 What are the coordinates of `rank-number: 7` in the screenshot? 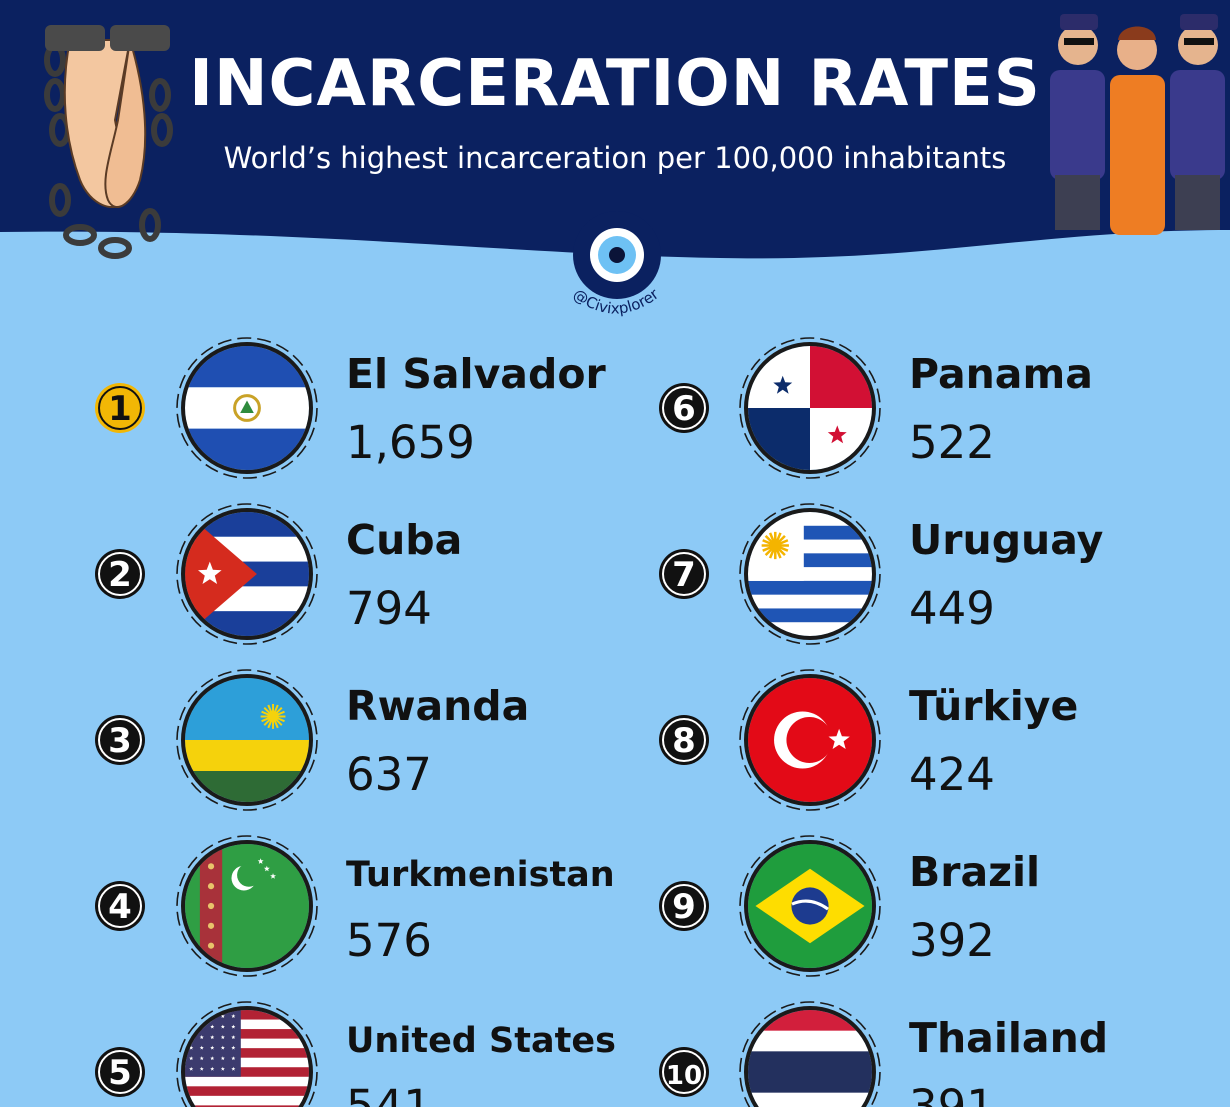 It's located at (684, 575).